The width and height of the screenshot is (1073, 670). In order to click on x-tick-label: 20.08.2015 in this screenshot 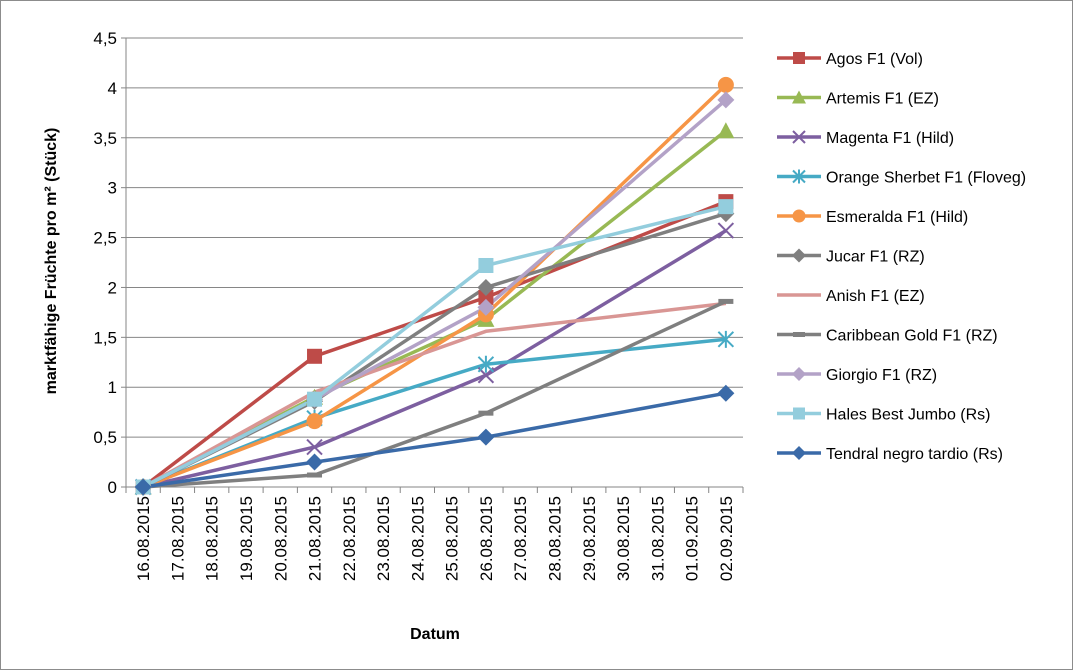, I will do `click(280, 538)`.